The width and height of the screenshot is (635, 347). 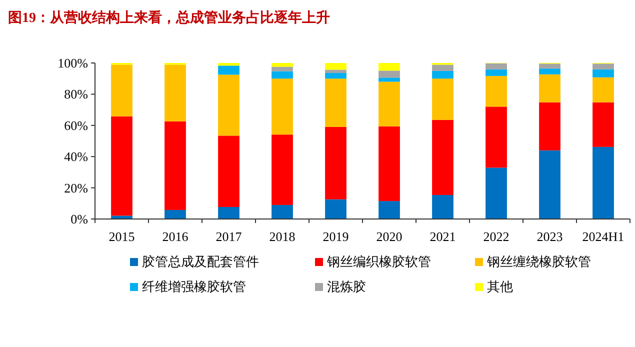 What do you see at coordinates (496, 236) in the screenshot?
I see `x-tick-label: 2022` at bounding box center [496, 236].